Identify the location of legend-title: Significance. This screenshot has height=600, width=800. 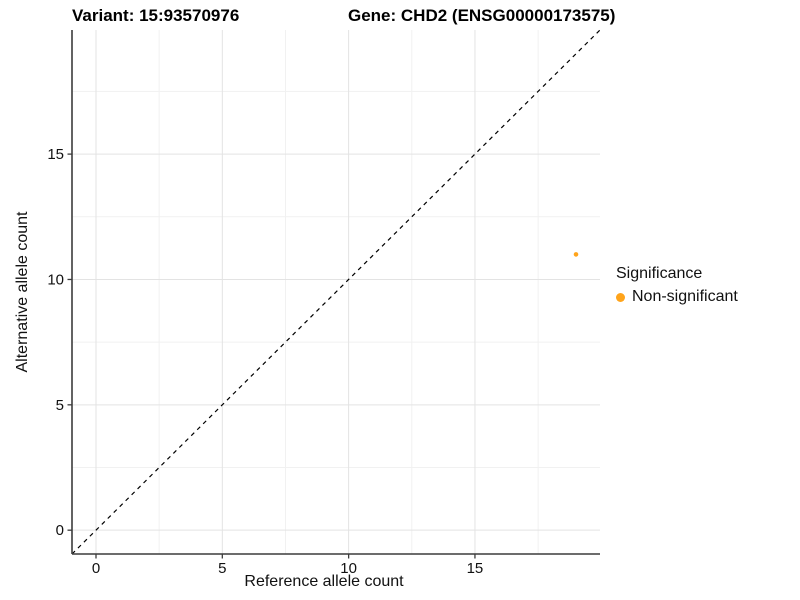
(659, 273).